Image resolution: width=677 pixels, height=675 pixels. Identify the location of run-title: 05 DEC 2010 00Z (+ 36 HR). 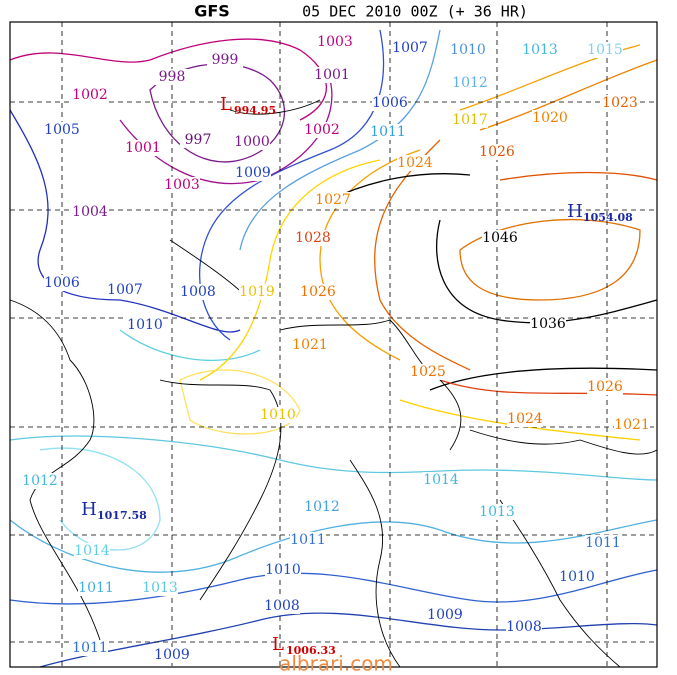
(415, 12).